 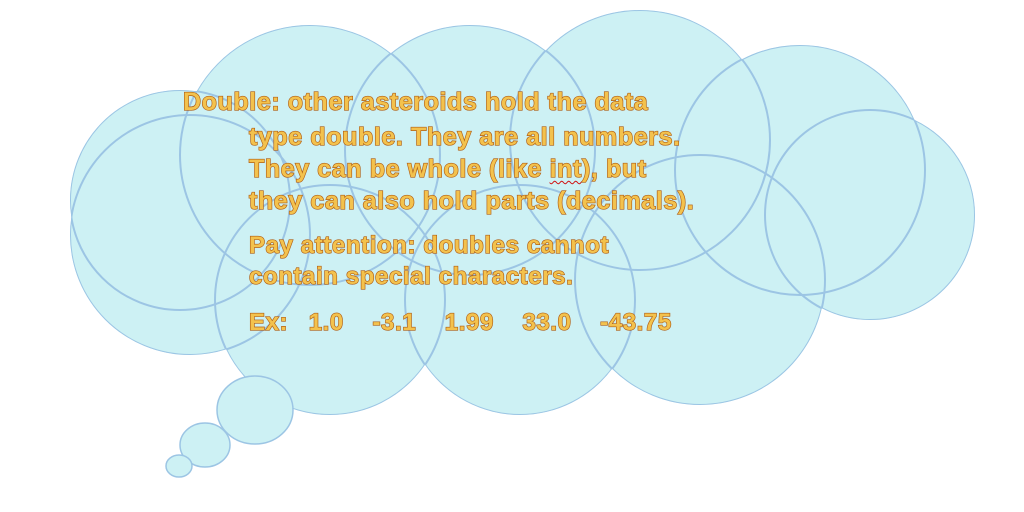 What do you see at coordinates (326, 322) in the screenshot?
I see `example-value: 1.0` at bounding box center [326, 322].